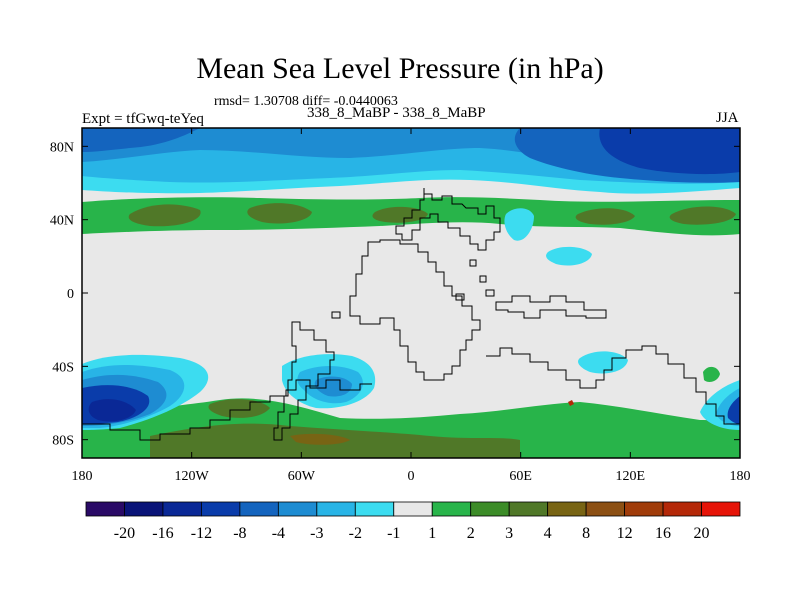 The image size is (800, 600). I want to click on arctic-deepblue-east, so click(669, 151).